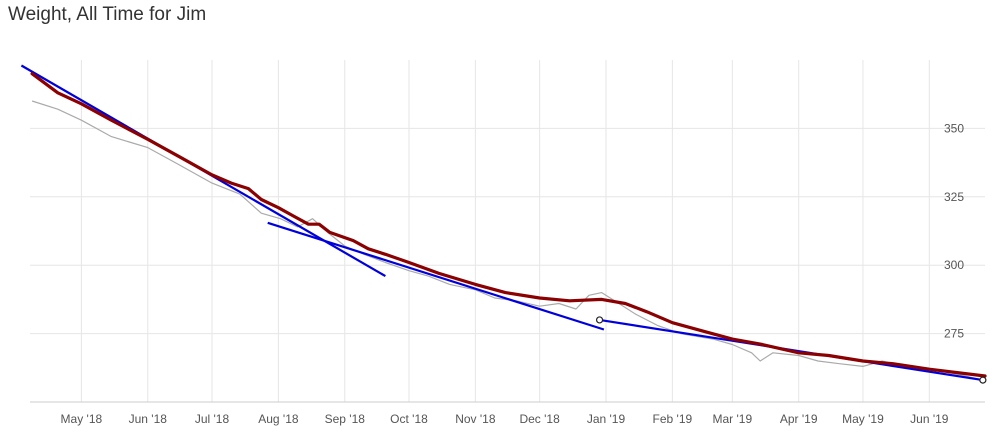 The width and height of the screenshot is (999, 435). I want to click on y-tick-label: 325, so click(954, 197).